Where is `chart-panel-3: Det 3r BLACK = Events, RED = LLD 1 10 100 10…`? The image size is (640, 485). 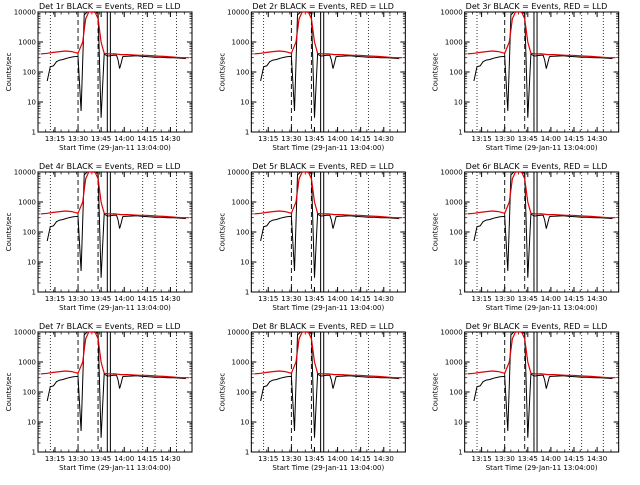
chart-panel-3: Det 3r BLACK = Events, RED = LLD 1 10 100 10… is located at coordinates (526, 77).